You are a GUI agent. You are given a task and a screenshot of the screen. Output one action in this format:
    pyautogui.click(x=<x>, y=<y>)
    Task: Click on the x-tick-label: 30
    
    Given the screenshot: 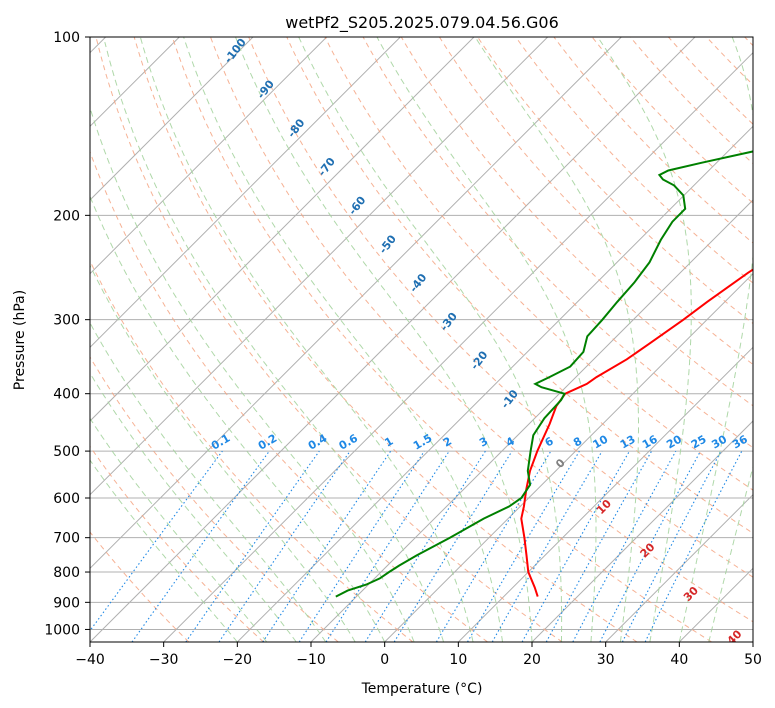 What is the action you would take?
    pyautogui.click(x=606, y=660)
    